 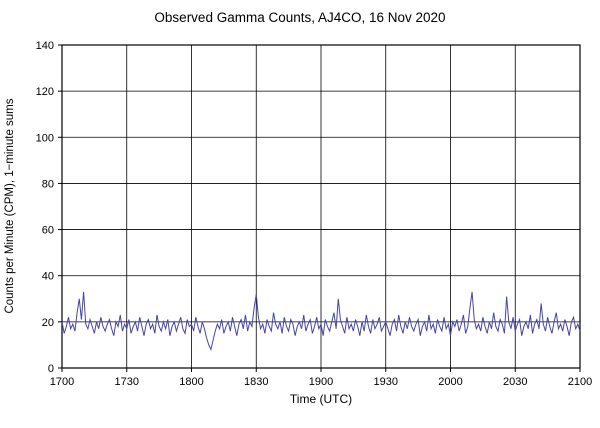 I want to click on y-tick-label: 140, so click(x=45, y=46).